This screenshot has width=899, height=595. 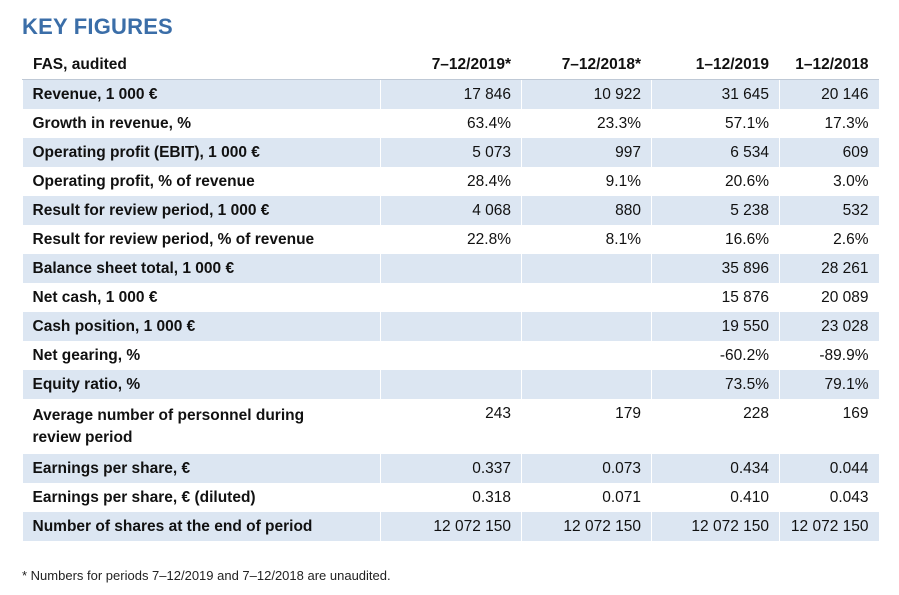 I want to click on cell-value: 31 645, so click(x=715, y=94).